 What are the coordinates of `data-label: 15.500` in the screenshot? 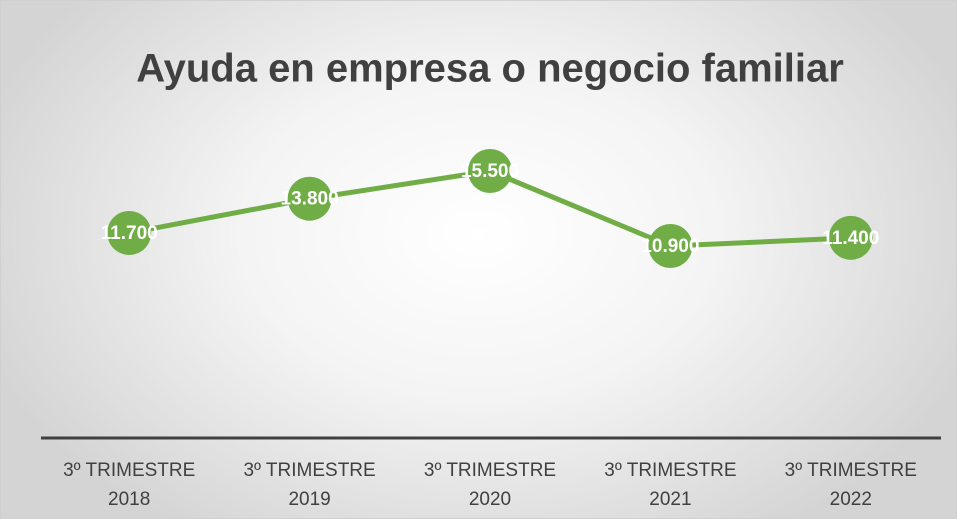 It's located at (490, 171).